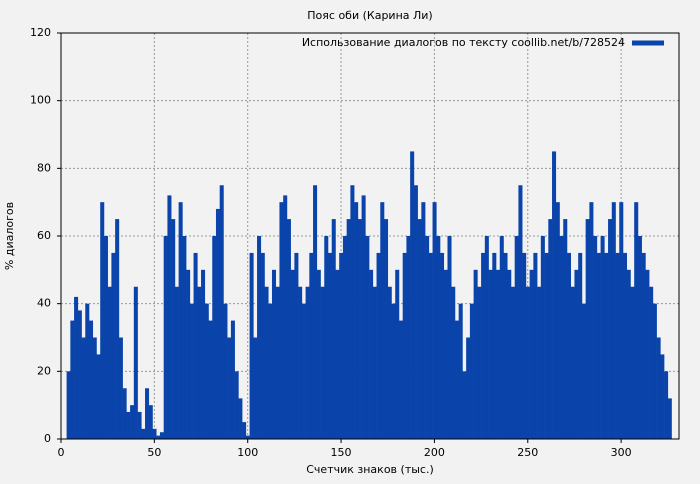  Describe the element at coordinates (44, 235) in the screenshot. I see `y-tick-label: 60` at that location.